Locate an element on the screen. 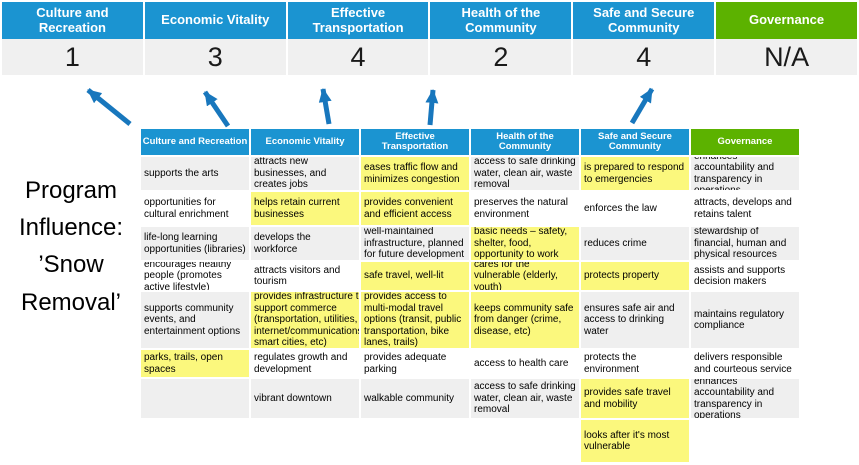  priority-header-safe-and-secure-community: Safe and Secure Community is located at coordinates (644, 20).